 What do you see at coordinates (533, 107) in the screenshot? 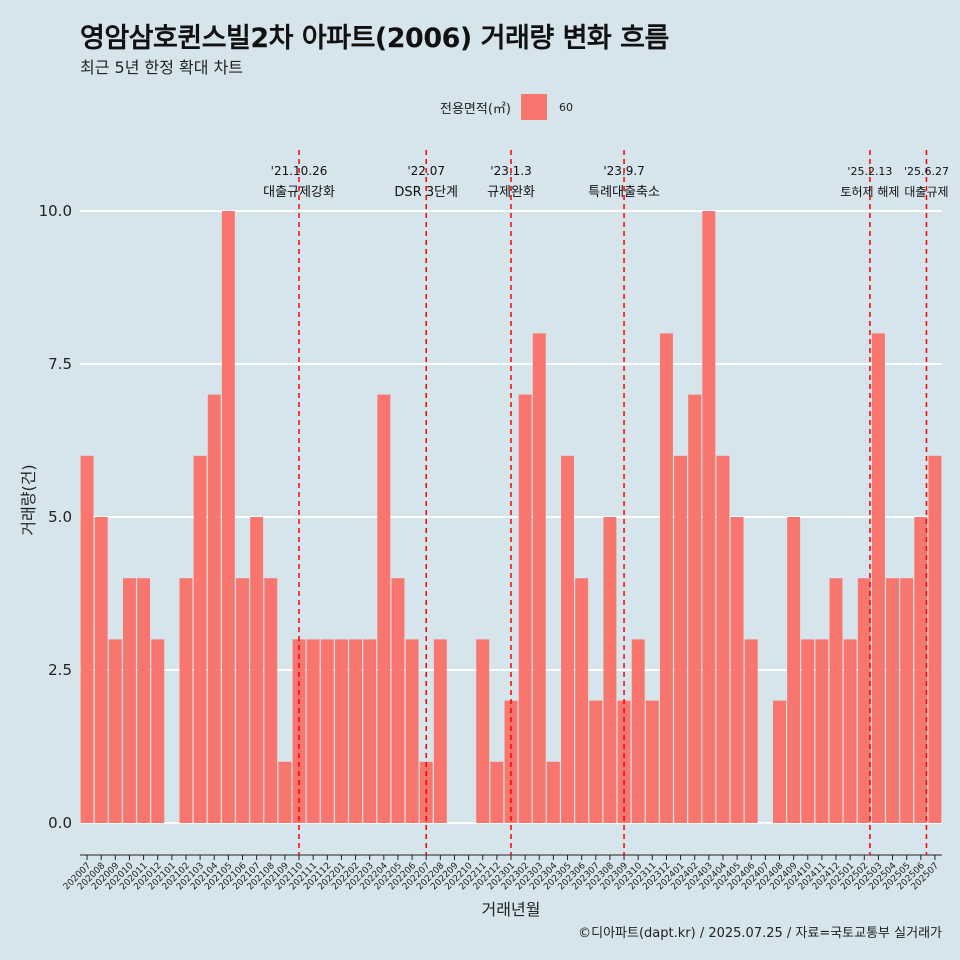
I see `legend-swatch` at bounding box center [533, 107].